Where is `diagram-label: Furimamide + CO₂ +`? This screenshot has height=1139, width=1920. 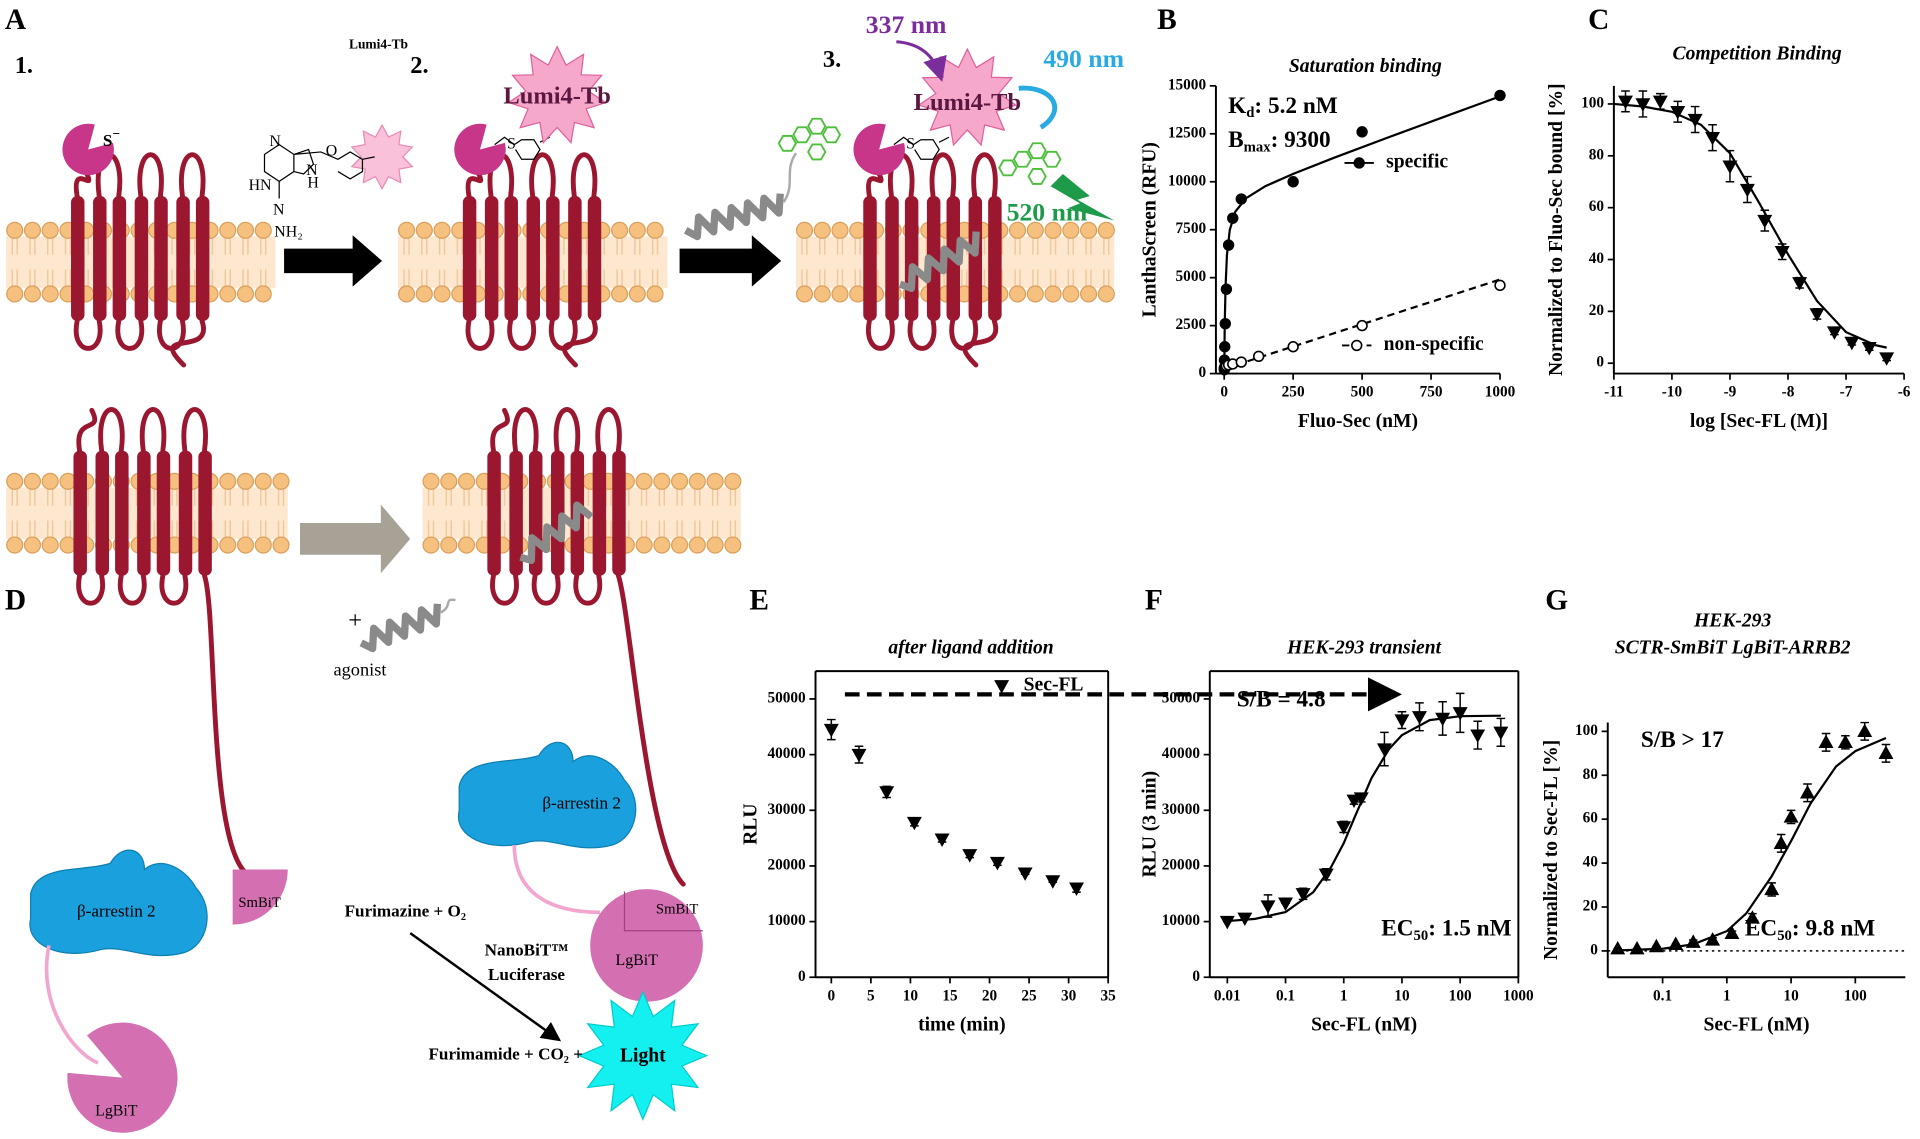 diagram-label: Furimamide + CO₂ + is located at coordinates (505, 1054).